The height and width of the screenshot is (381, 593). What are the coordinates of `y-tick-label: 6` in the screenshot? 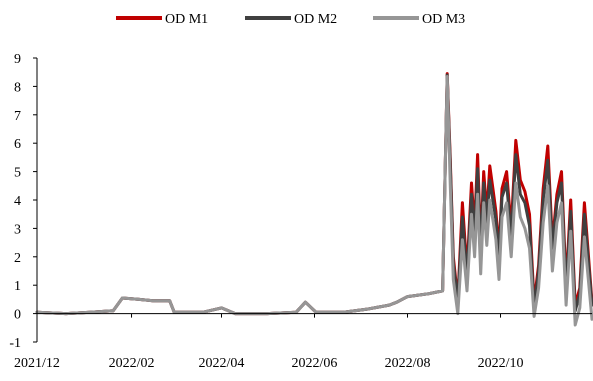 It's located at (17, 144).